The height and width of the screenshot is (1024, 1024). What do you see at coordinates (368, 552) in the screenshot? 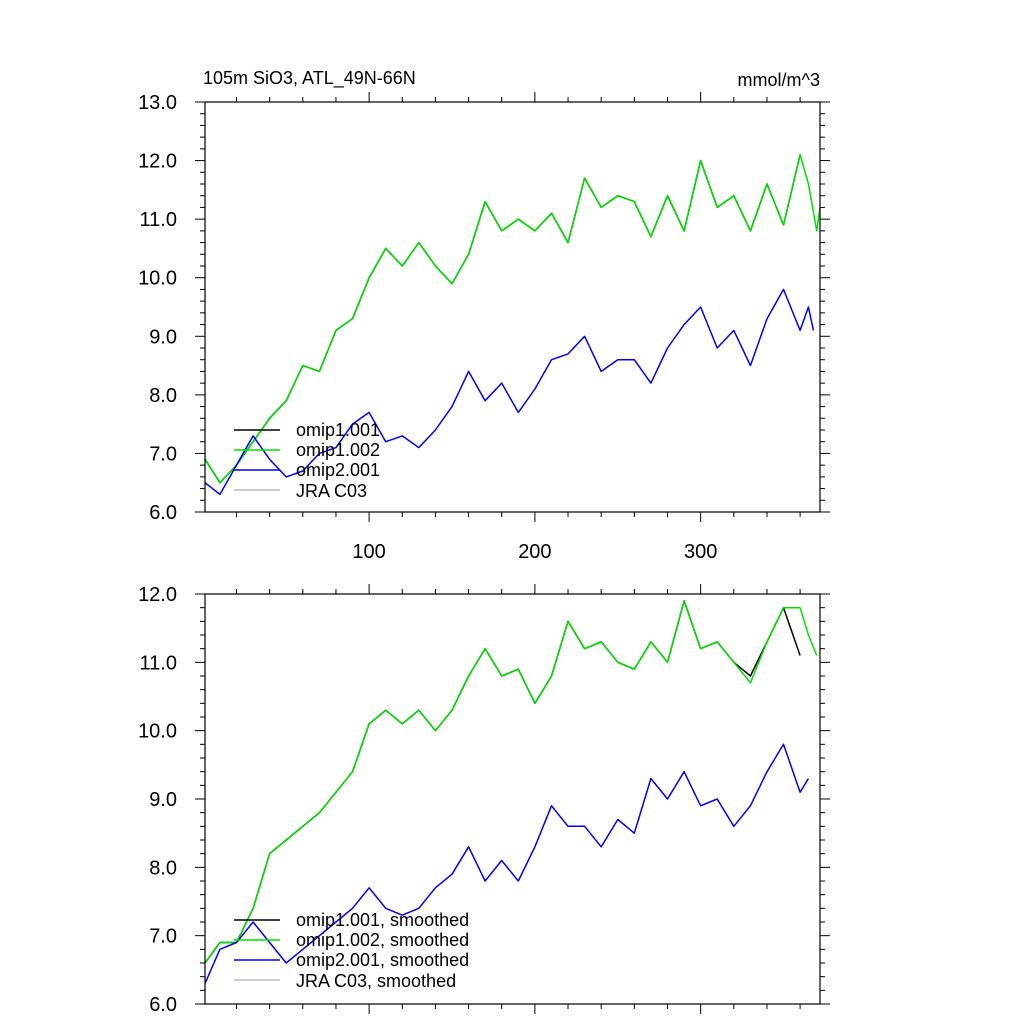
I see `x-tick-label: 100` at bounding box center [368, 552].